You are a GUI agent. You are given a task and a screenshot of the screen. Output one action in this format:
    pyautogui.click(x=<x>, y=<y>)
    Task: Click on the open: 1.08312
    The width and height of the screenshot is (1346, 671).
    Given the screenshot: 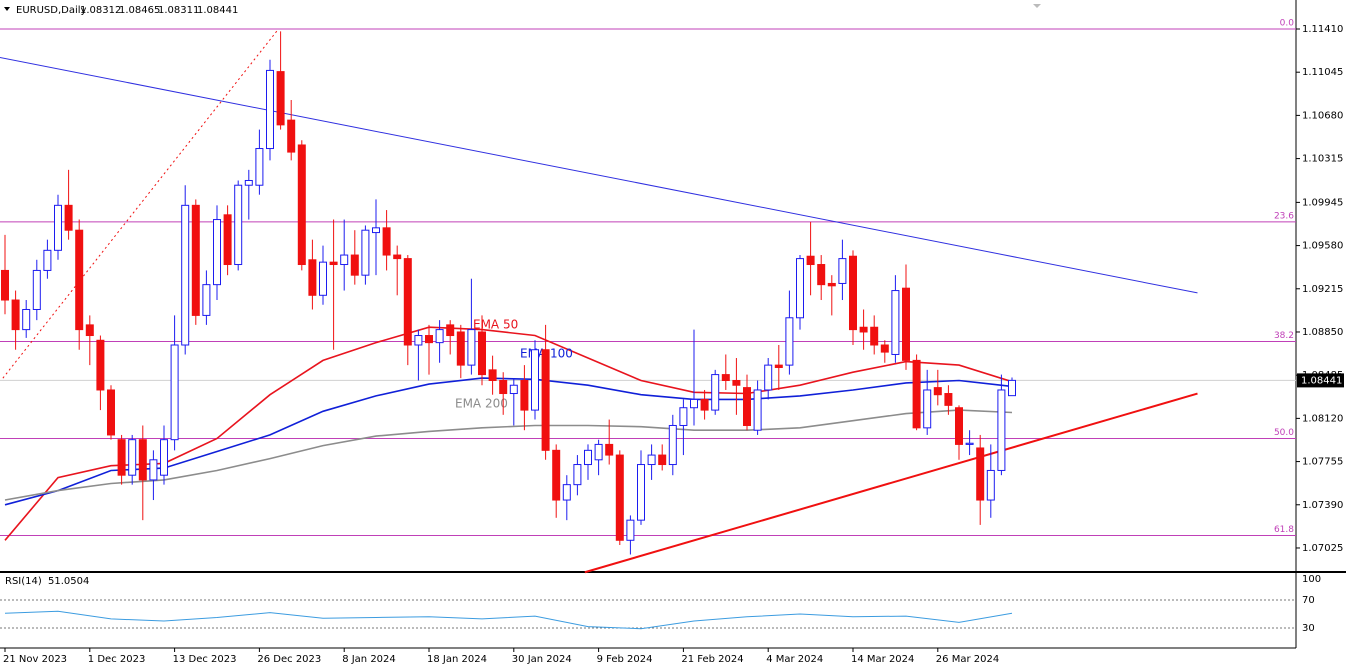 What is the action you would take?
    pyautogui.click(x=100, y=10)
    